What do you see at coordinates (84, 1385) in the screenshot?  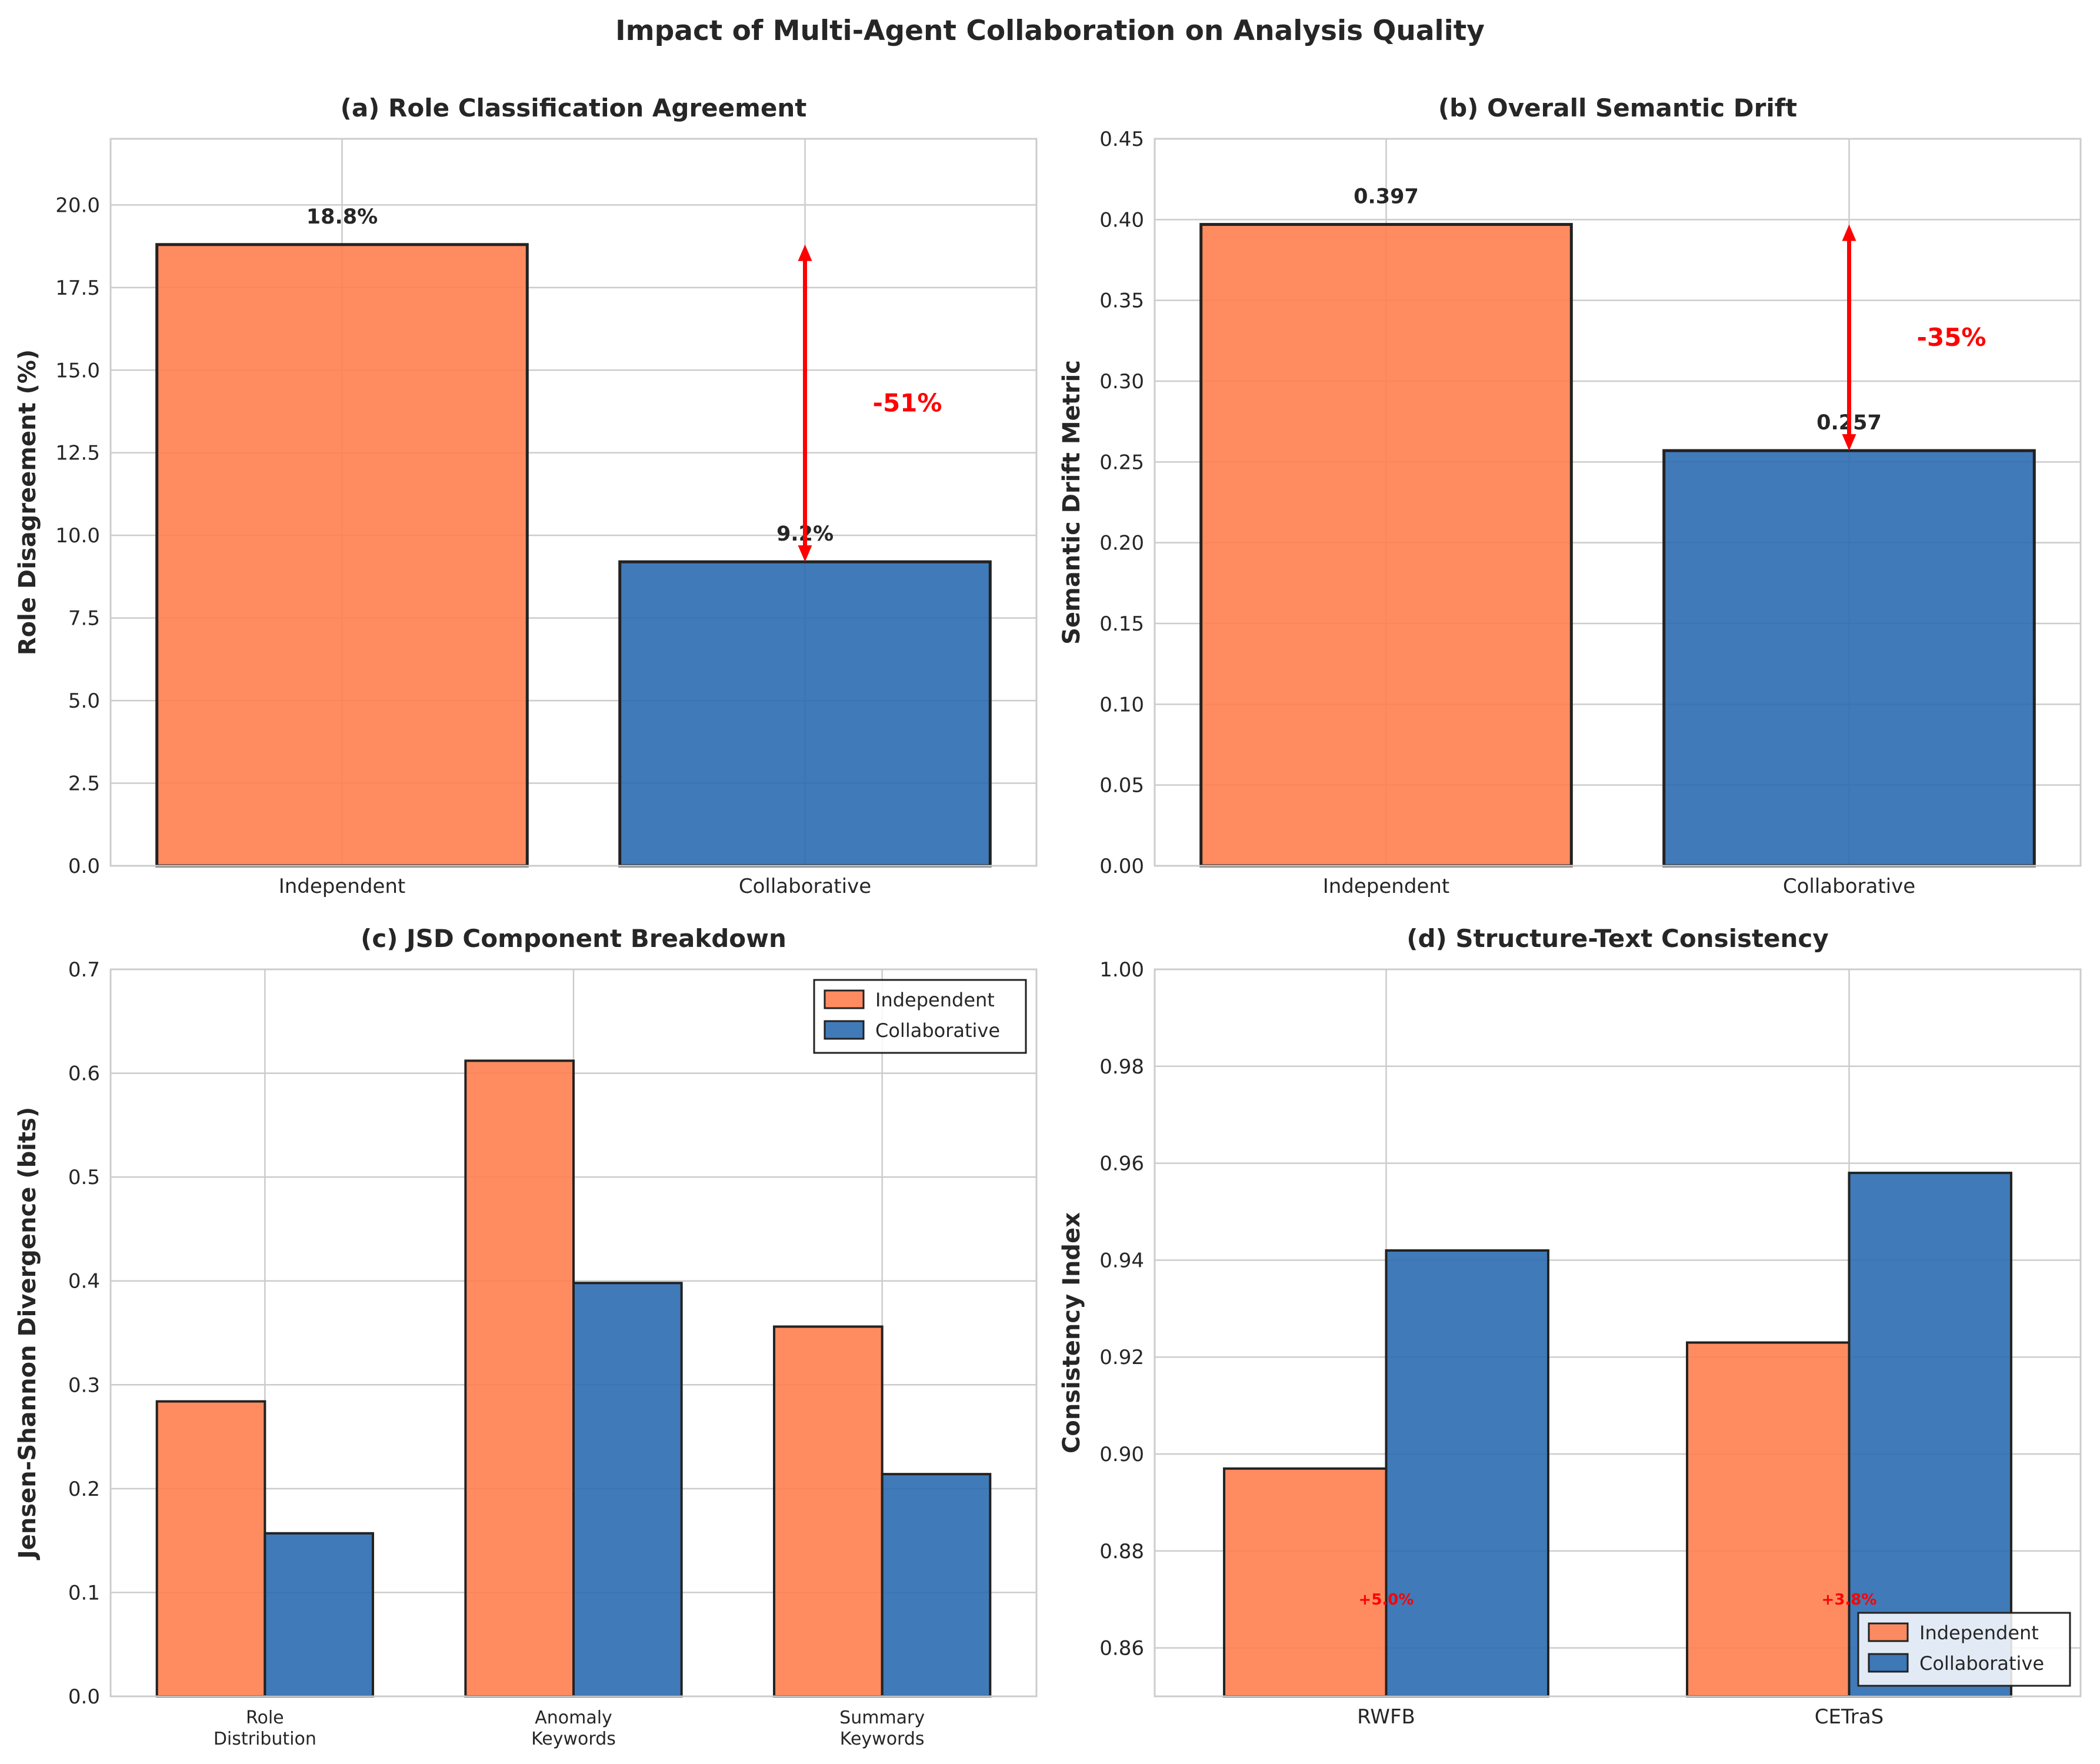 I see `y-tick-label: 0.3` at bounding box center [84, 1385].